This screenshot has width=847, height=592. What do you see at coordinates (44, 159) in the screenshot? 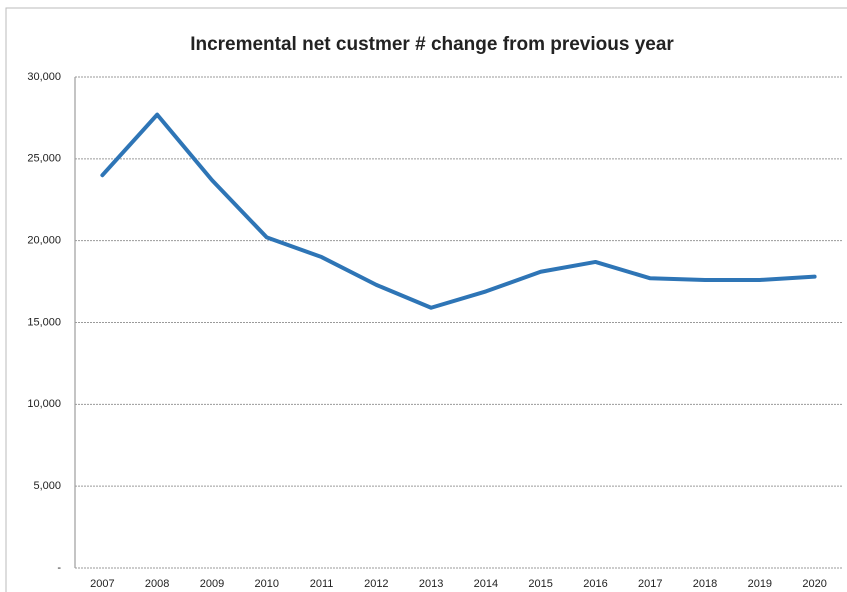
I see `y-tick-label: 25,000` at bounding box center [44, 159].